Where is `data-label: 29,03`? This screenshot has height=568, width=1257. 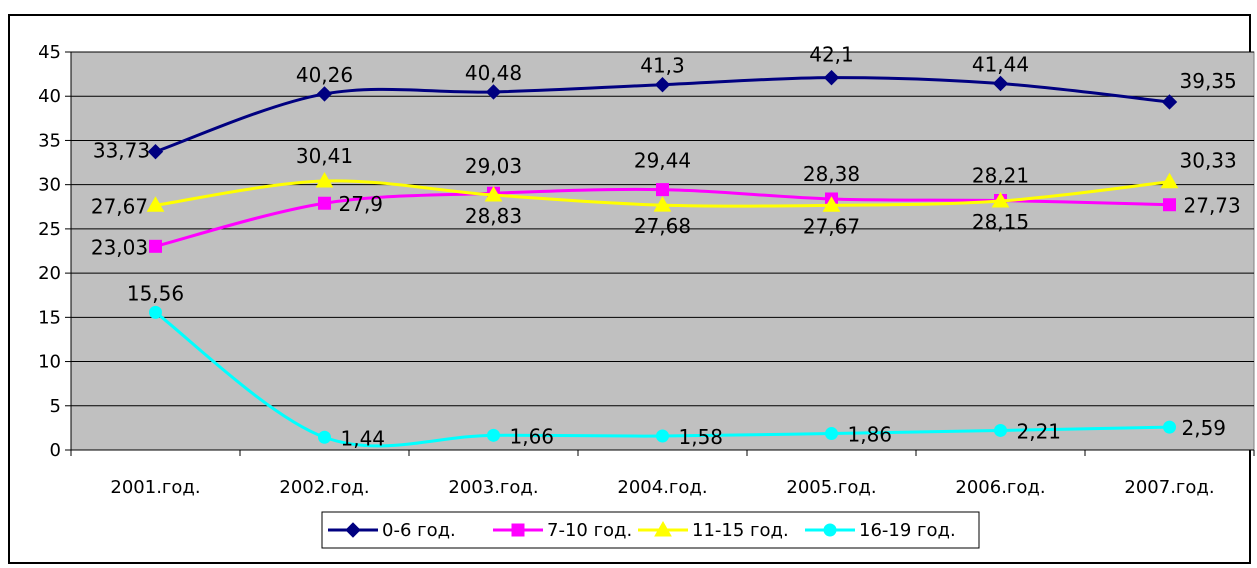
data-label: 29,03 is located at coordinates (493, 166).